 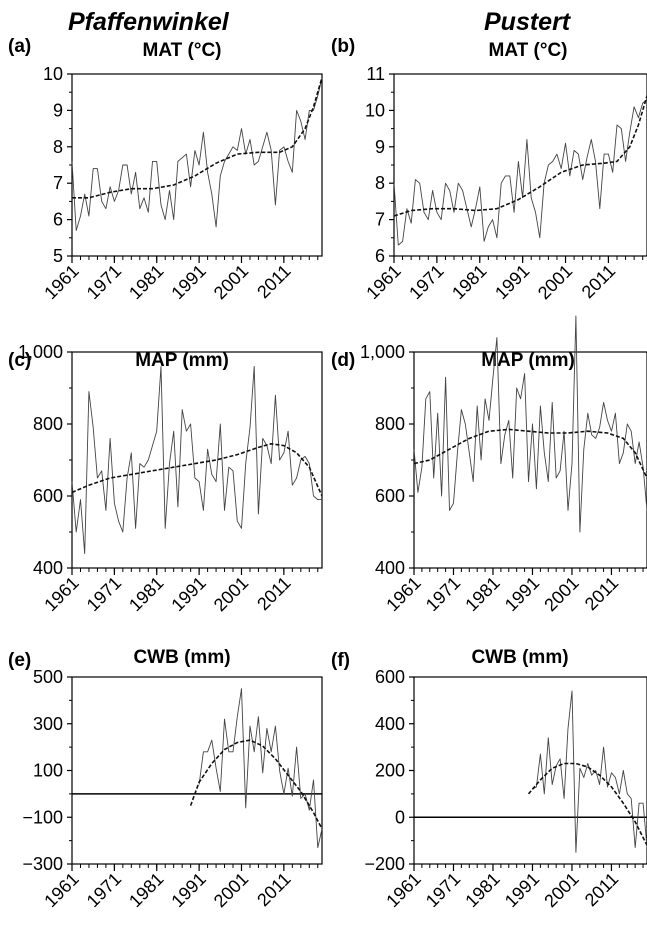 What do you see at coordinates (42, 817) in the screenshot?
I see `y-tick-label: −100` at bounding box center [42, 817].